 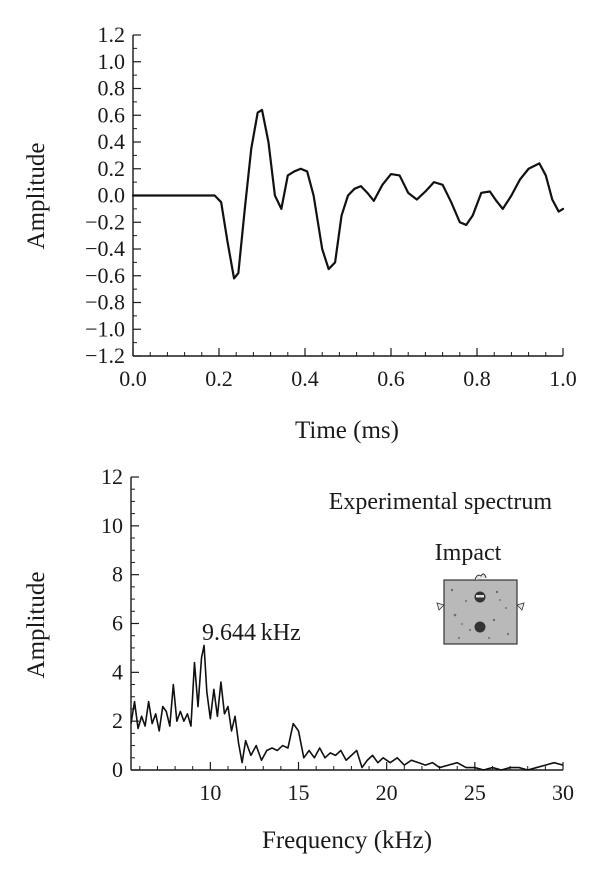 What do you see at coordinates (210, 792) in the screenshot?
I see `spectrum-x-tick-label: 10` at bounding box center [210, 792].